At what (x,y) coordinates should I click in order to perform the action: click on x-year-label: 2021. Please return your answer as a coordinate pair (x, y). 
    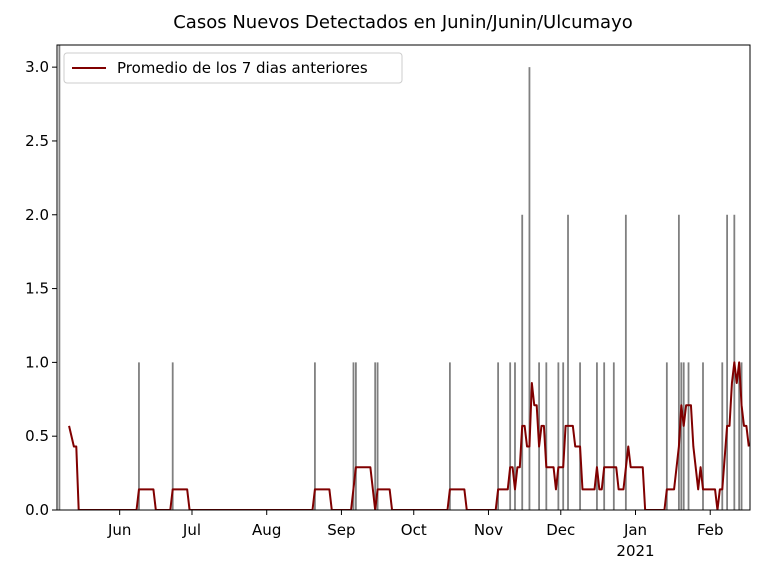
    Looking at the image, I should click on (635, 551).